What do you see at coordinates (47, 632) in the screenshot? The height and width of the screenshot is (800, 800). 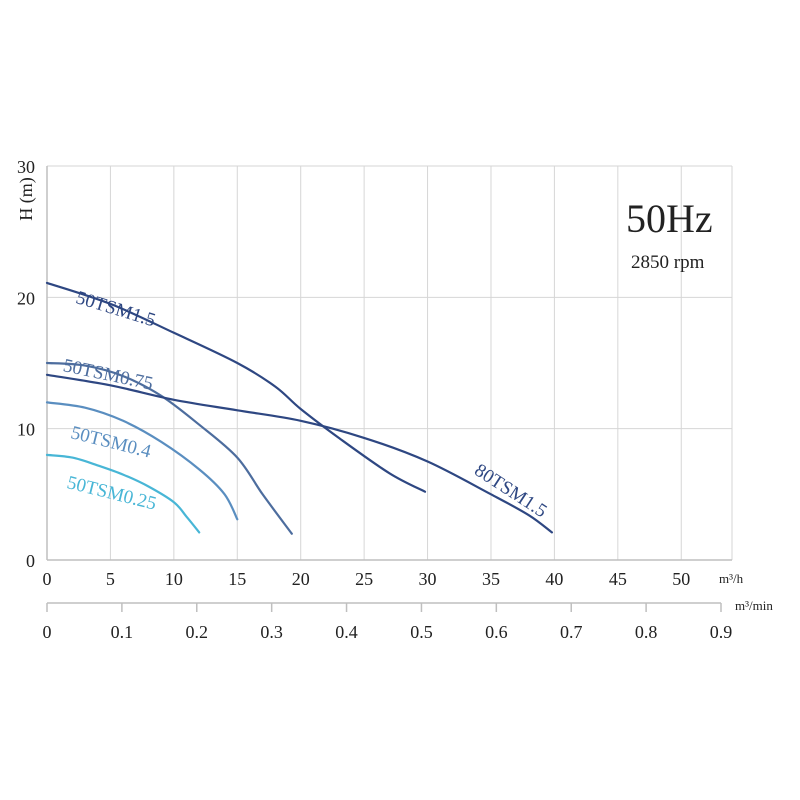 I see `x-secondary-tick-label: 0` at bounding box center [47, 632].